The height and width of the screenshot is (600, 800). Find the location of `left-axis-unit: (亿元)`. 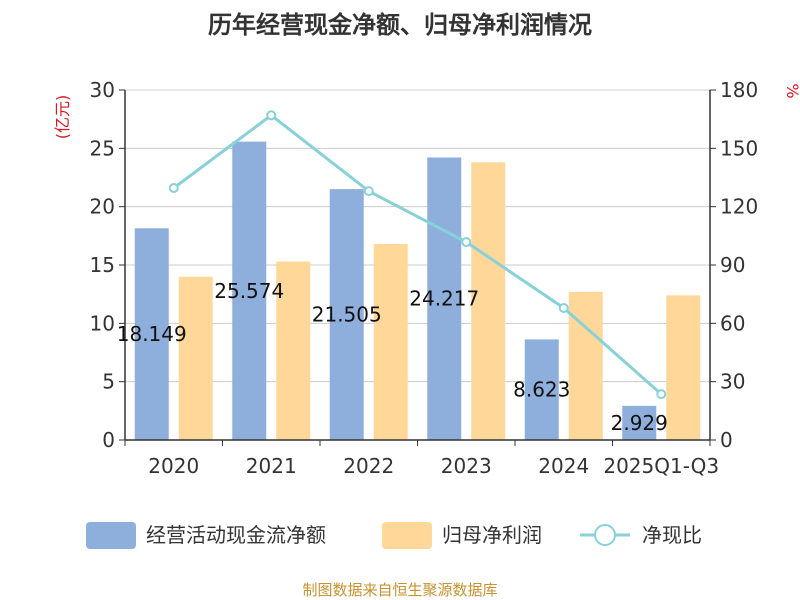

left-axis-unit: (亿元) is located at coordinates (62, 117).